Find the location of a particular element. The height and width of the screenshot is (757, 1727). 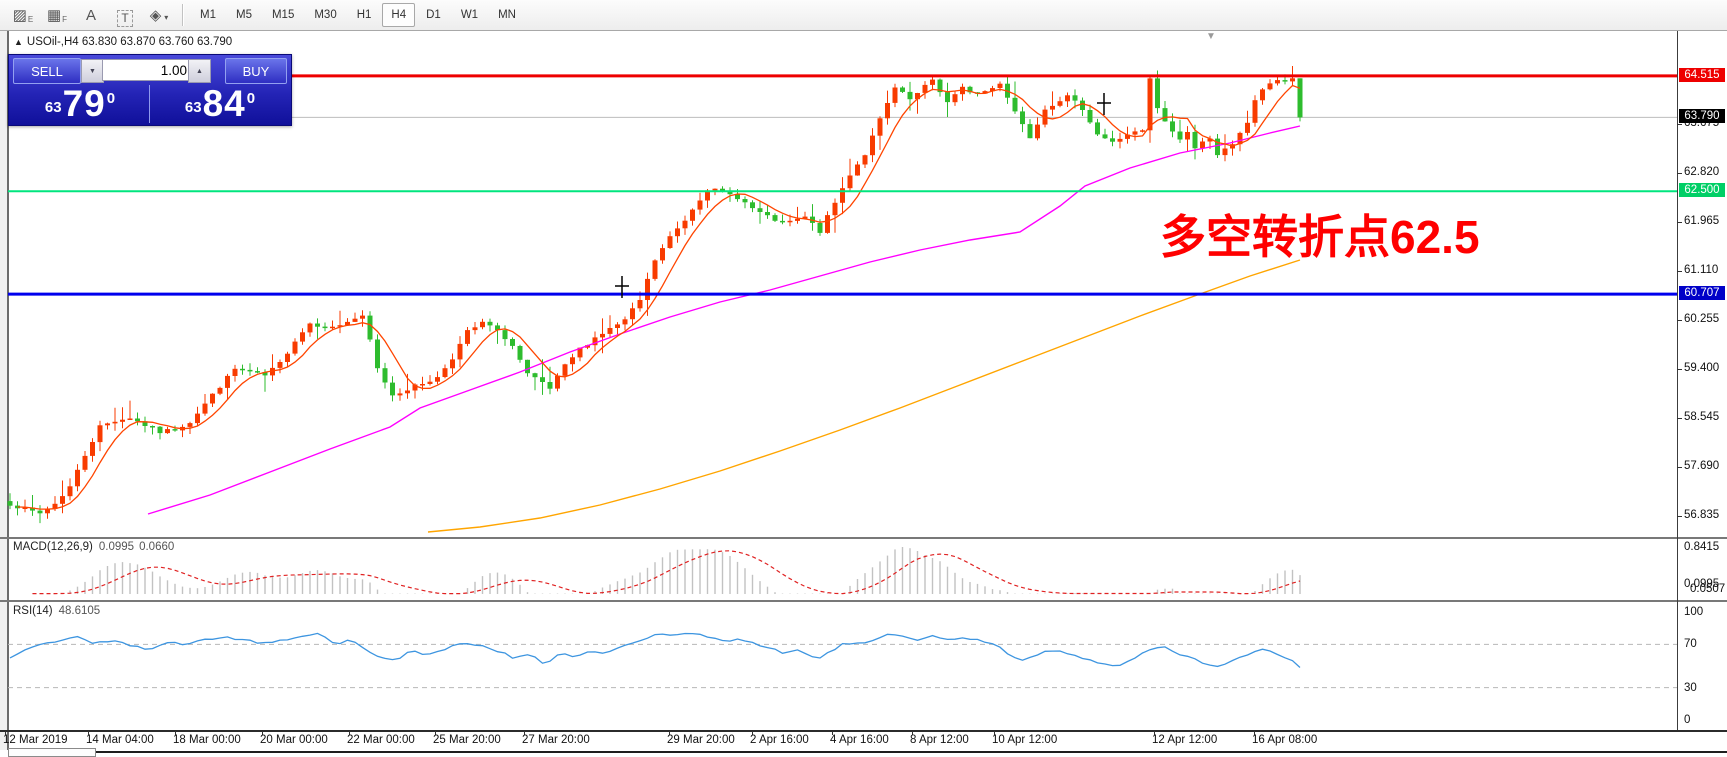

time-axis-label: 4 Apr 16:00 is located at coordinates (859, 740).